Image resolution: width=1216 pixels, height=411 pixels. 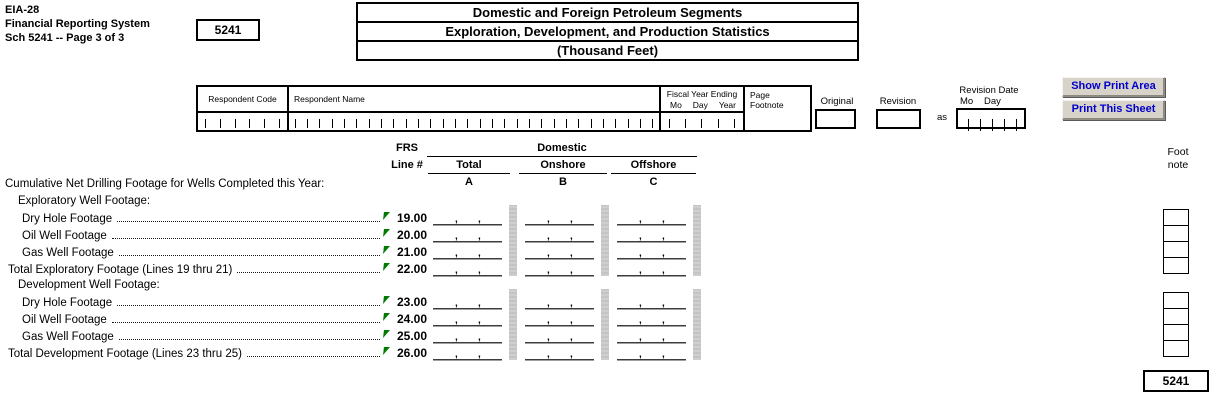 What do you see at coordinates (469, 173) in the screenshot?
I see `total-underline` at bounding box center [469, 173].